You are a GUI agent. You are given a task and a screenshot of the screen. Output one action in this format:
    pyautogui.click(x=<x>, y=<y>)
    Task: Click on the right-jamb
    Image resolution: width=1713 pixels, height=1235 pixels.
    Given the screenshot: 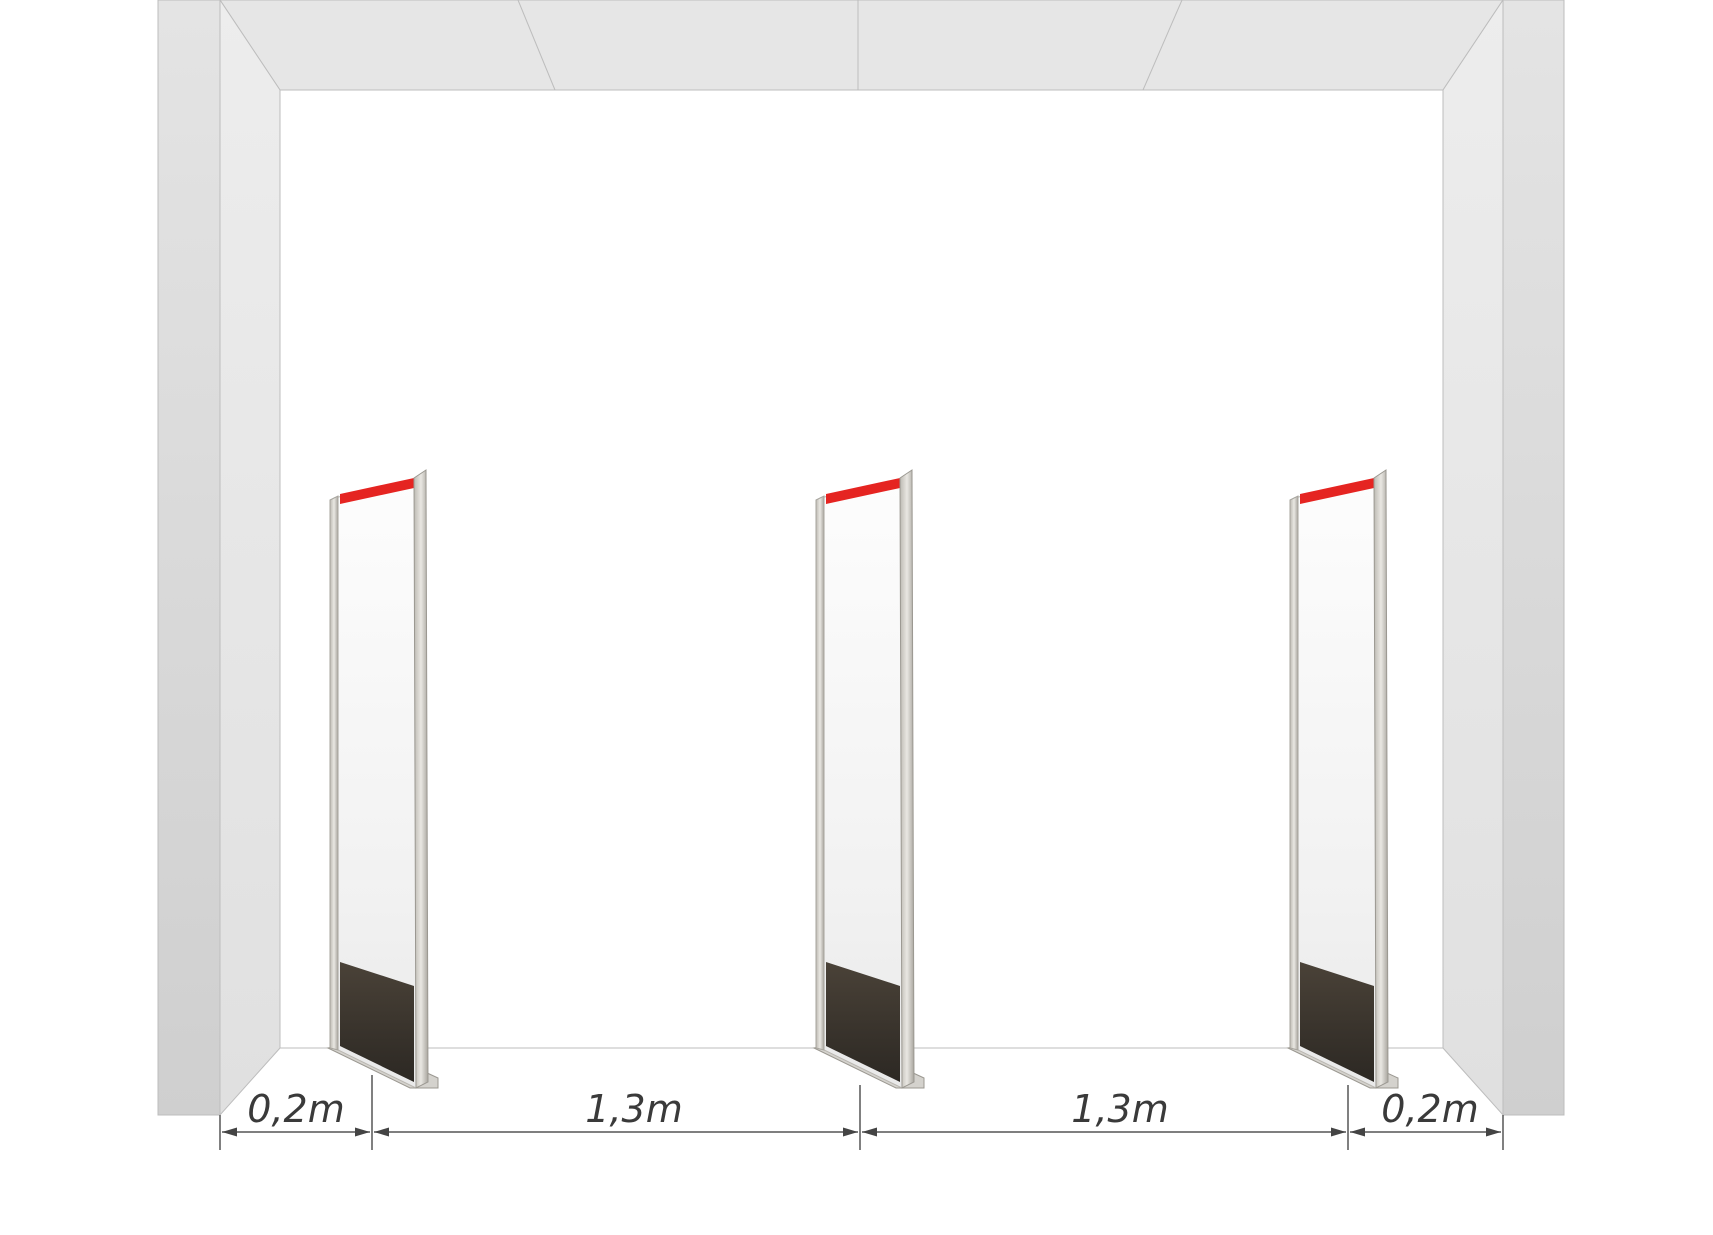 What is the action you would take?
    pyautogui.click(x=1473, y=558)
    